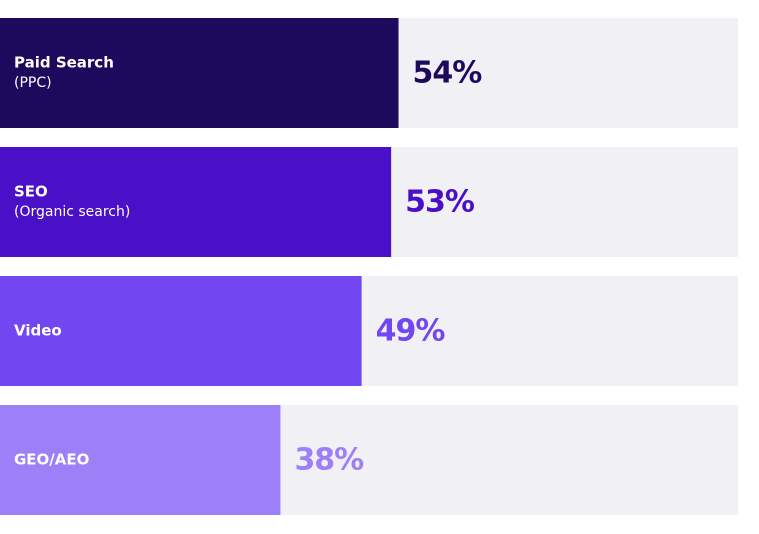  I want to click on value-label: 53%, so click(440, 202).